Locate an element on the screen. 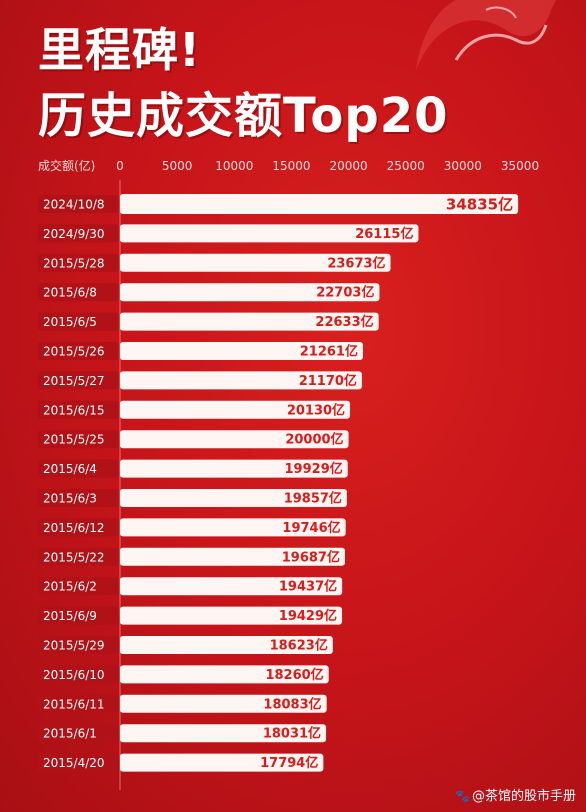 The width and height of the screenshot is (586, 812). category-label: 2015/6/2 is located at coordinates (70, 587).